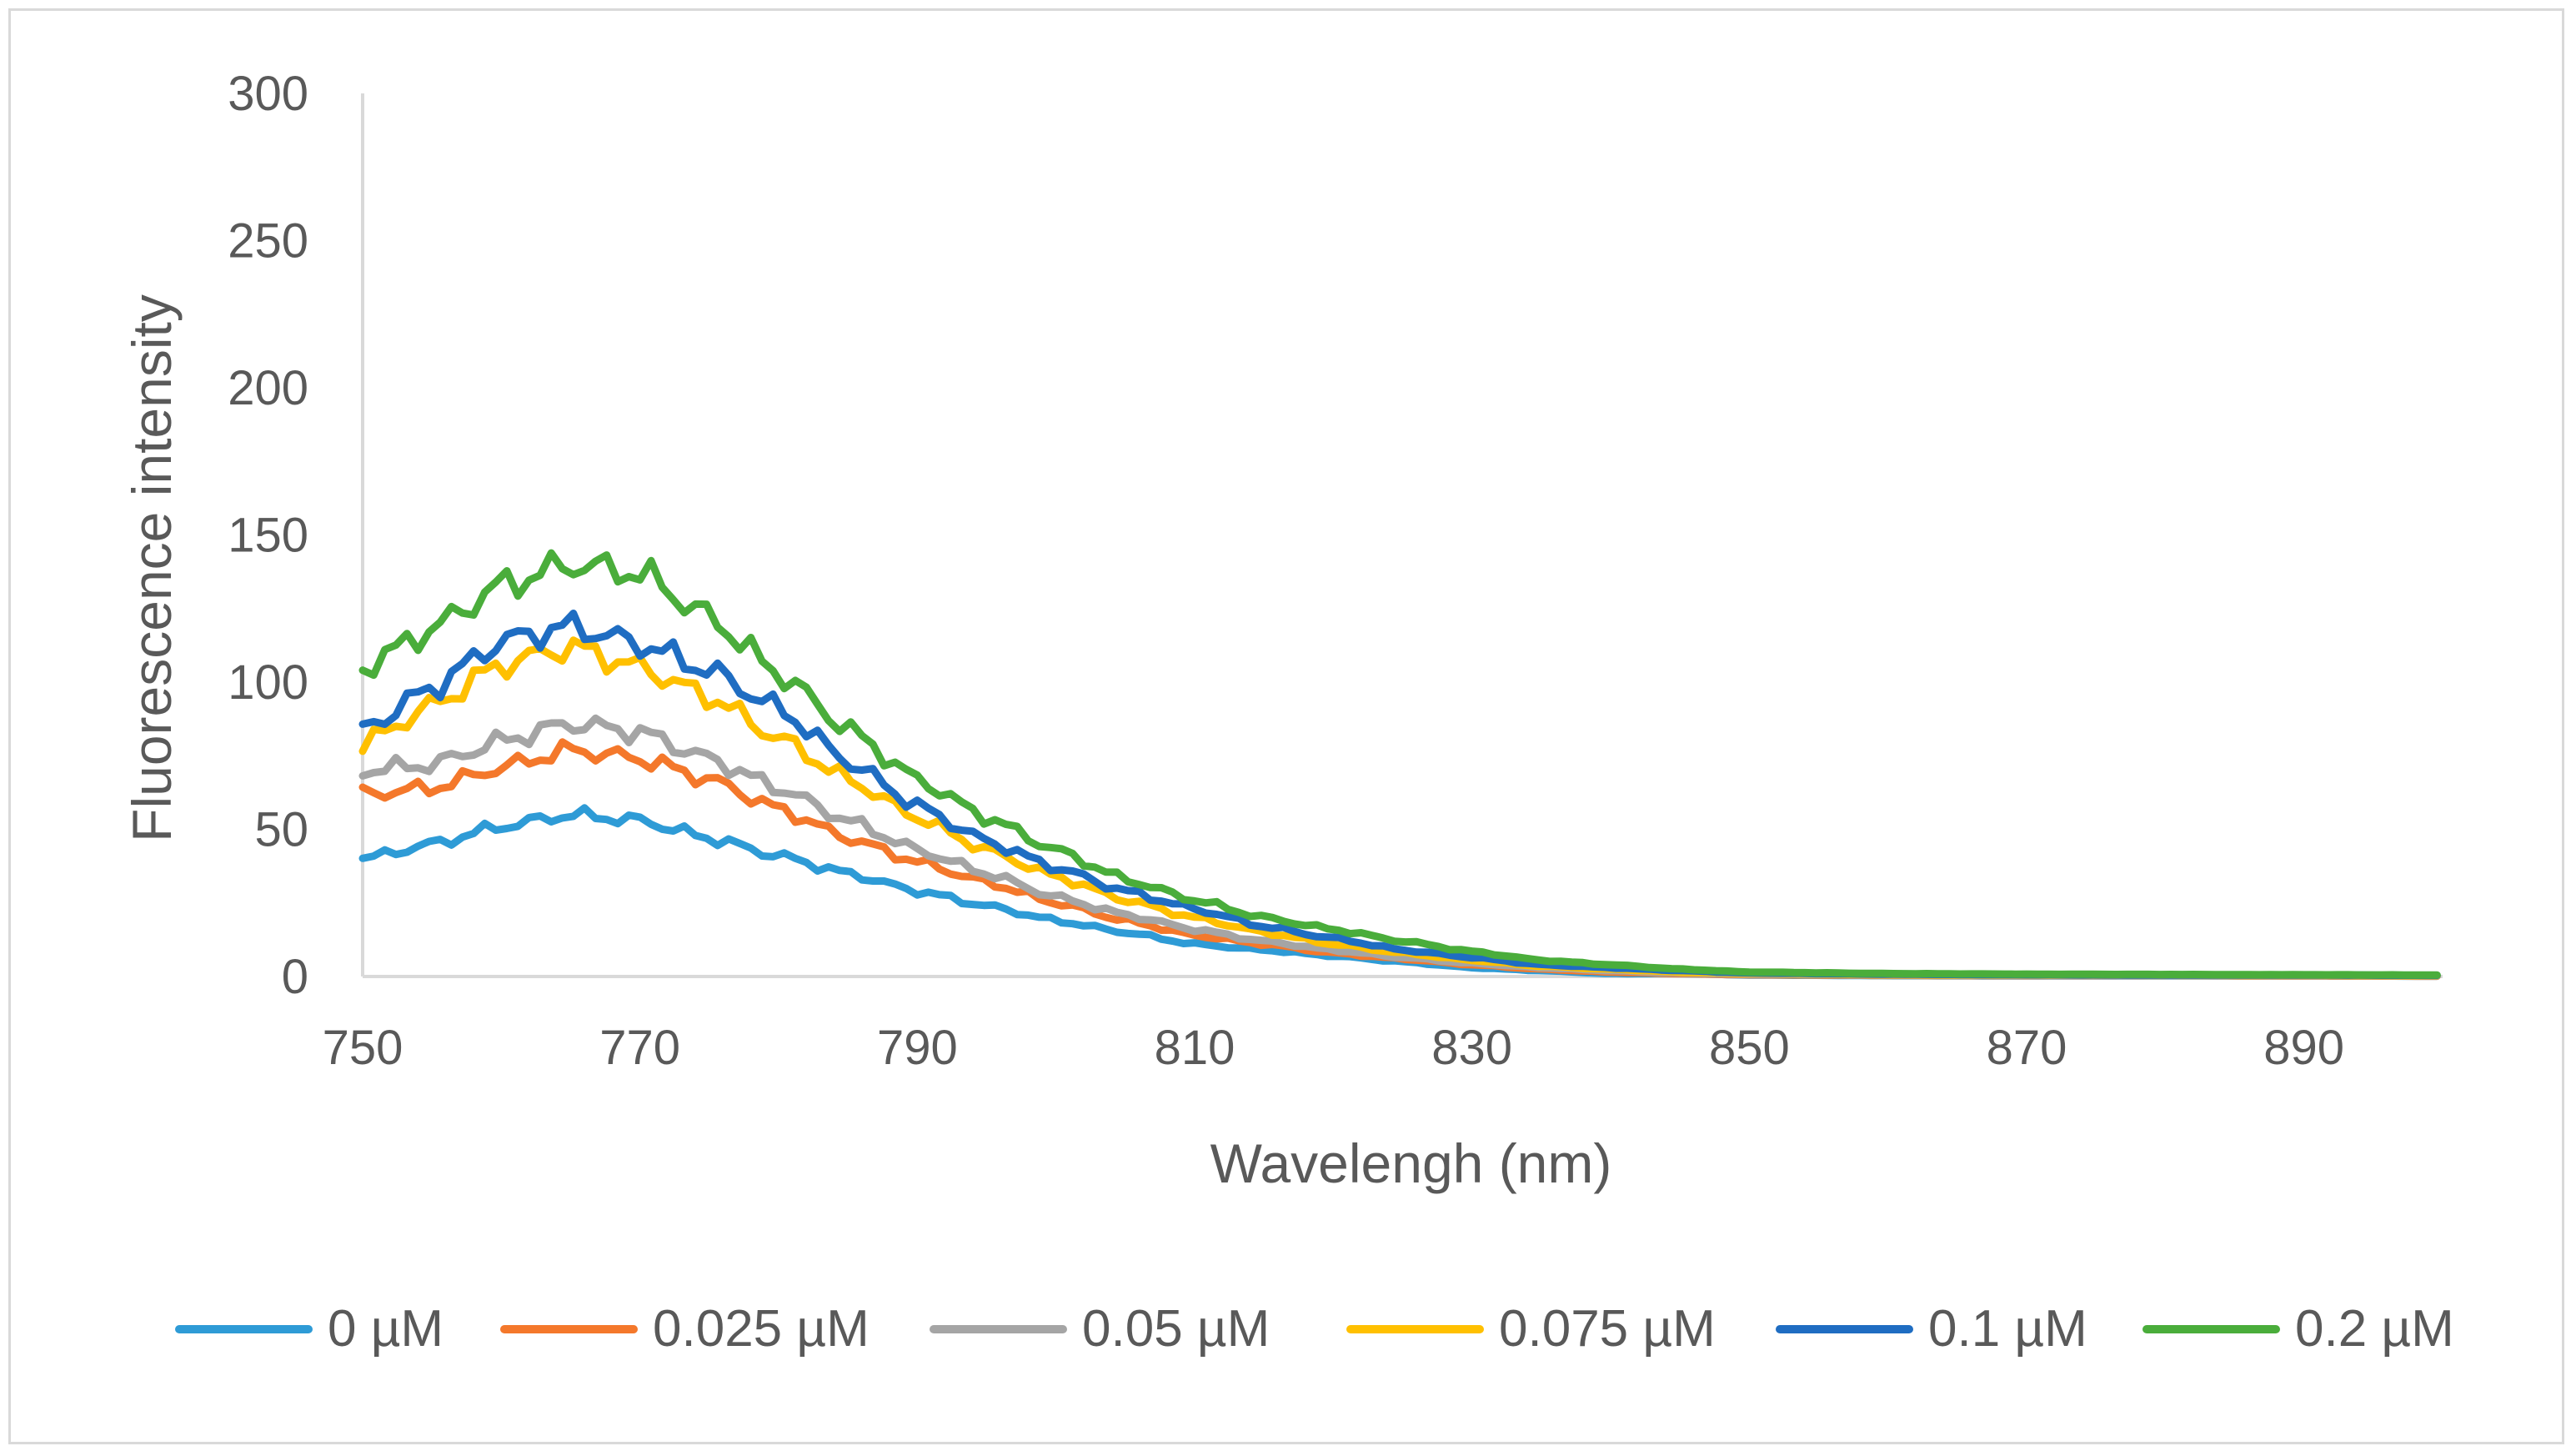  Describe the element at coordinates (268, 94) in the screenshot. I see `y-tick-label: 300` at that location.